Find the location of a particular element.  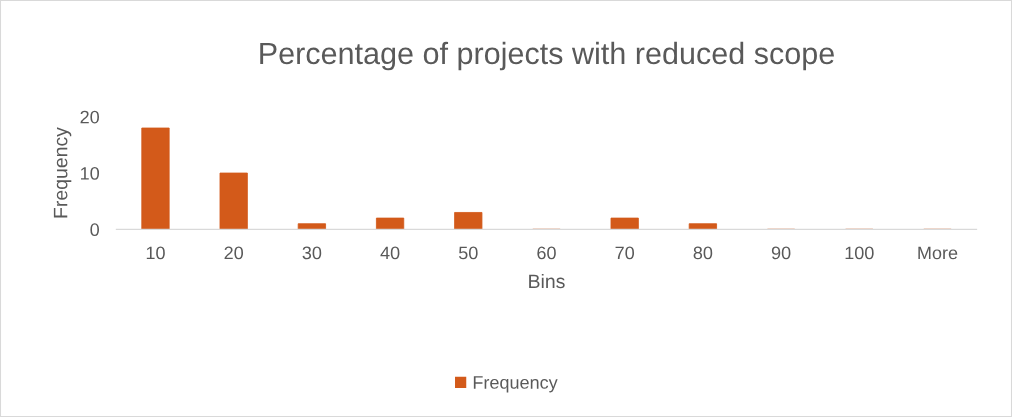

chart-title: Percentage of projects with reduced scope is located at coordinates (547, 56).